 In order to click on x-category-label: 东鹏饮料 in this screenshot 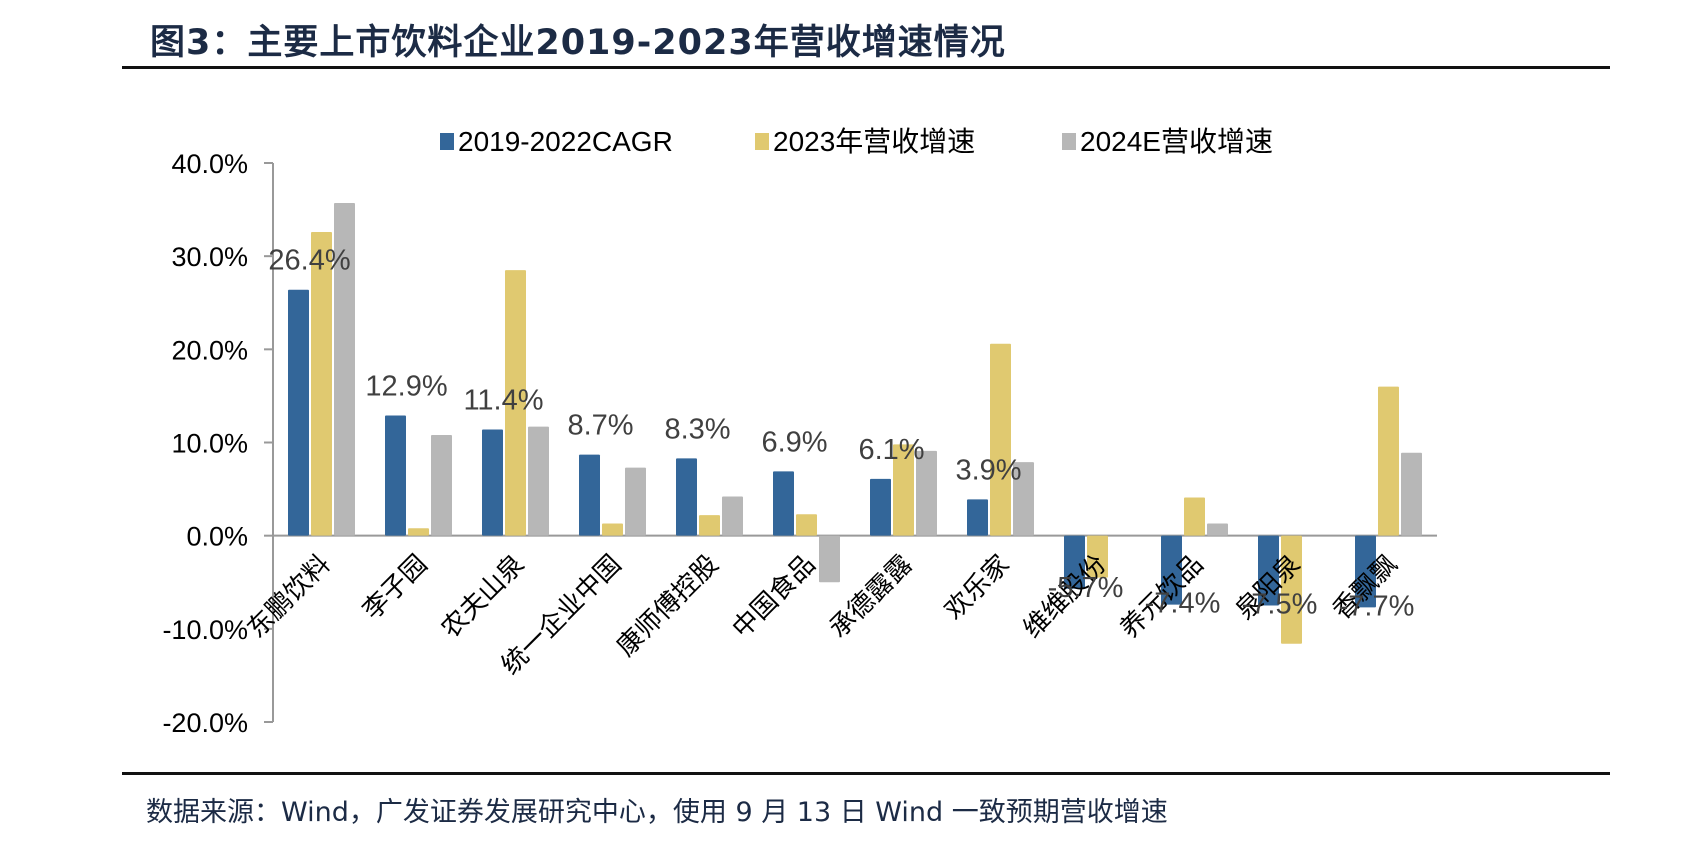, I will do `click(289, 596)`.